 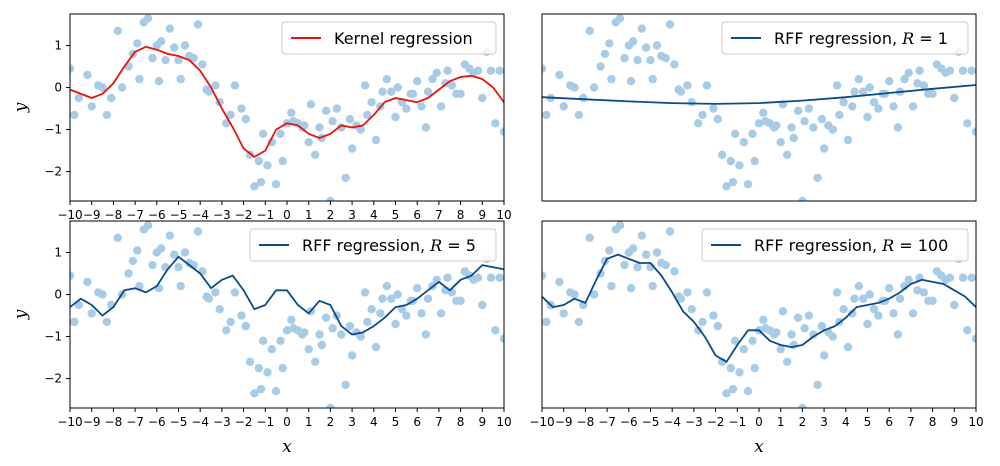 What do you see at coordinates (265, 215) in the screenshot?
I see `x-tick-label: −1` at bounding box center [265, 215].